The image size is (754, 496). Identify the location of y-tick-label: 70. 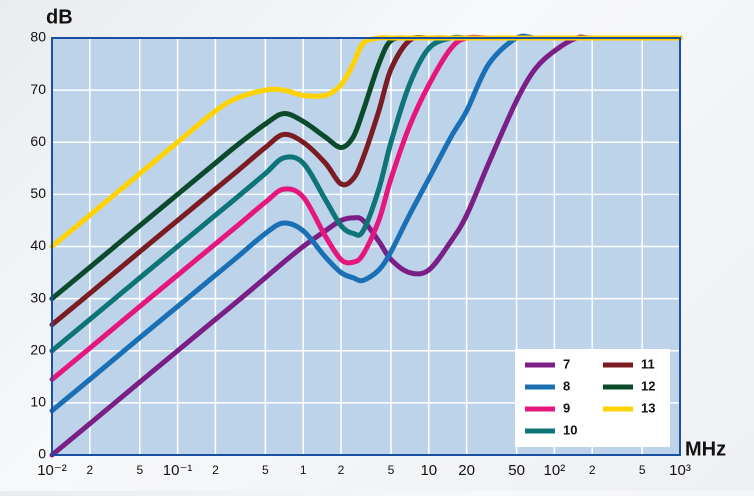
(38, 89).